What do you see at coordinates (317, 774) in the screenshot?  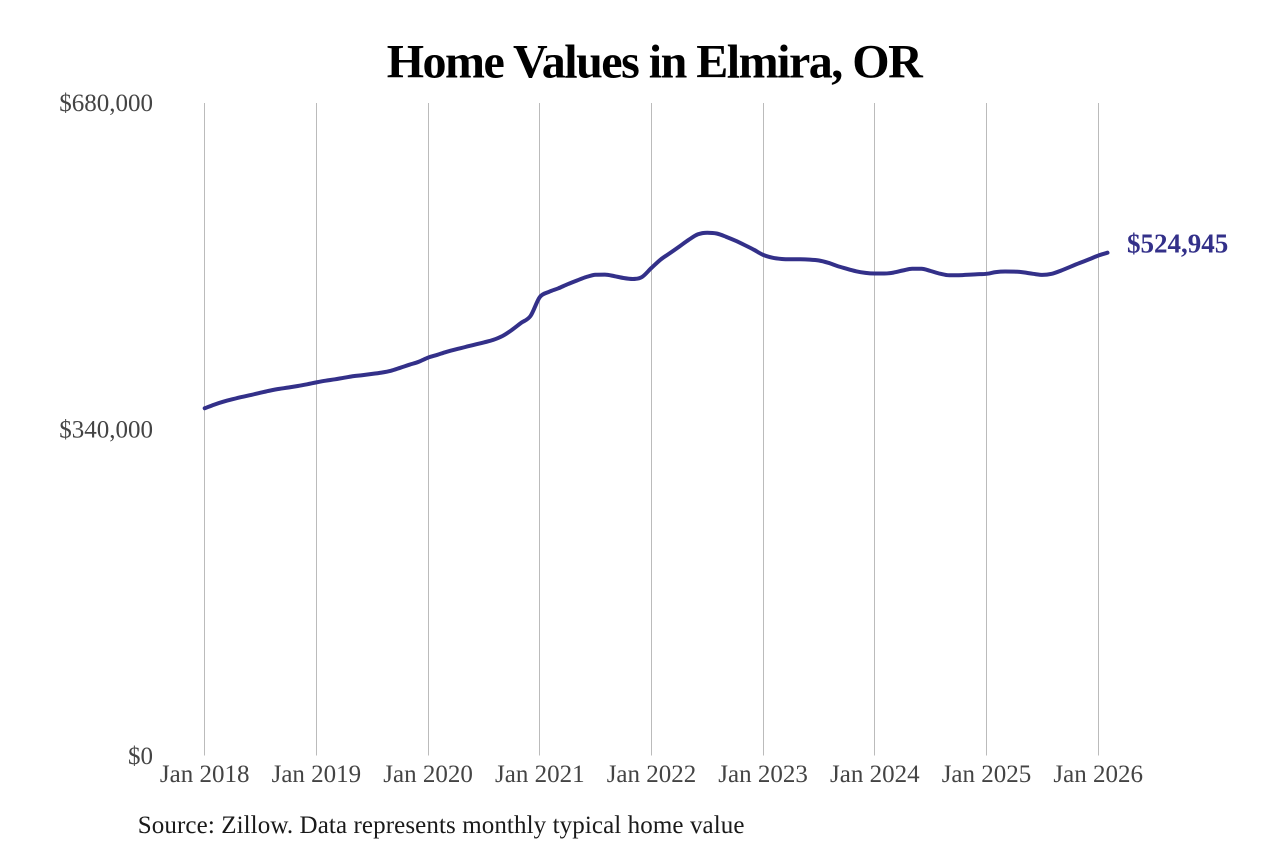 I see `svg-text: Jan 2019` at bounding box center [317, 774].